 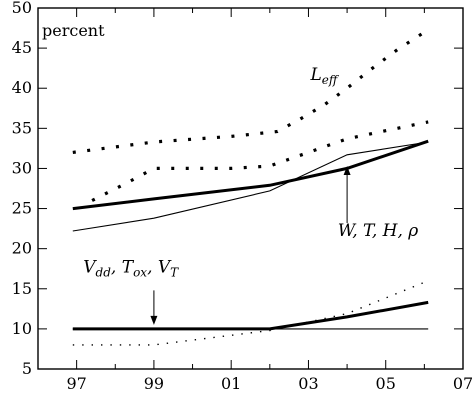 What do you see at coordinates (22, 8) in the screenshot?
I see `y-tick-label: 50` at bounding box center [22, 8].